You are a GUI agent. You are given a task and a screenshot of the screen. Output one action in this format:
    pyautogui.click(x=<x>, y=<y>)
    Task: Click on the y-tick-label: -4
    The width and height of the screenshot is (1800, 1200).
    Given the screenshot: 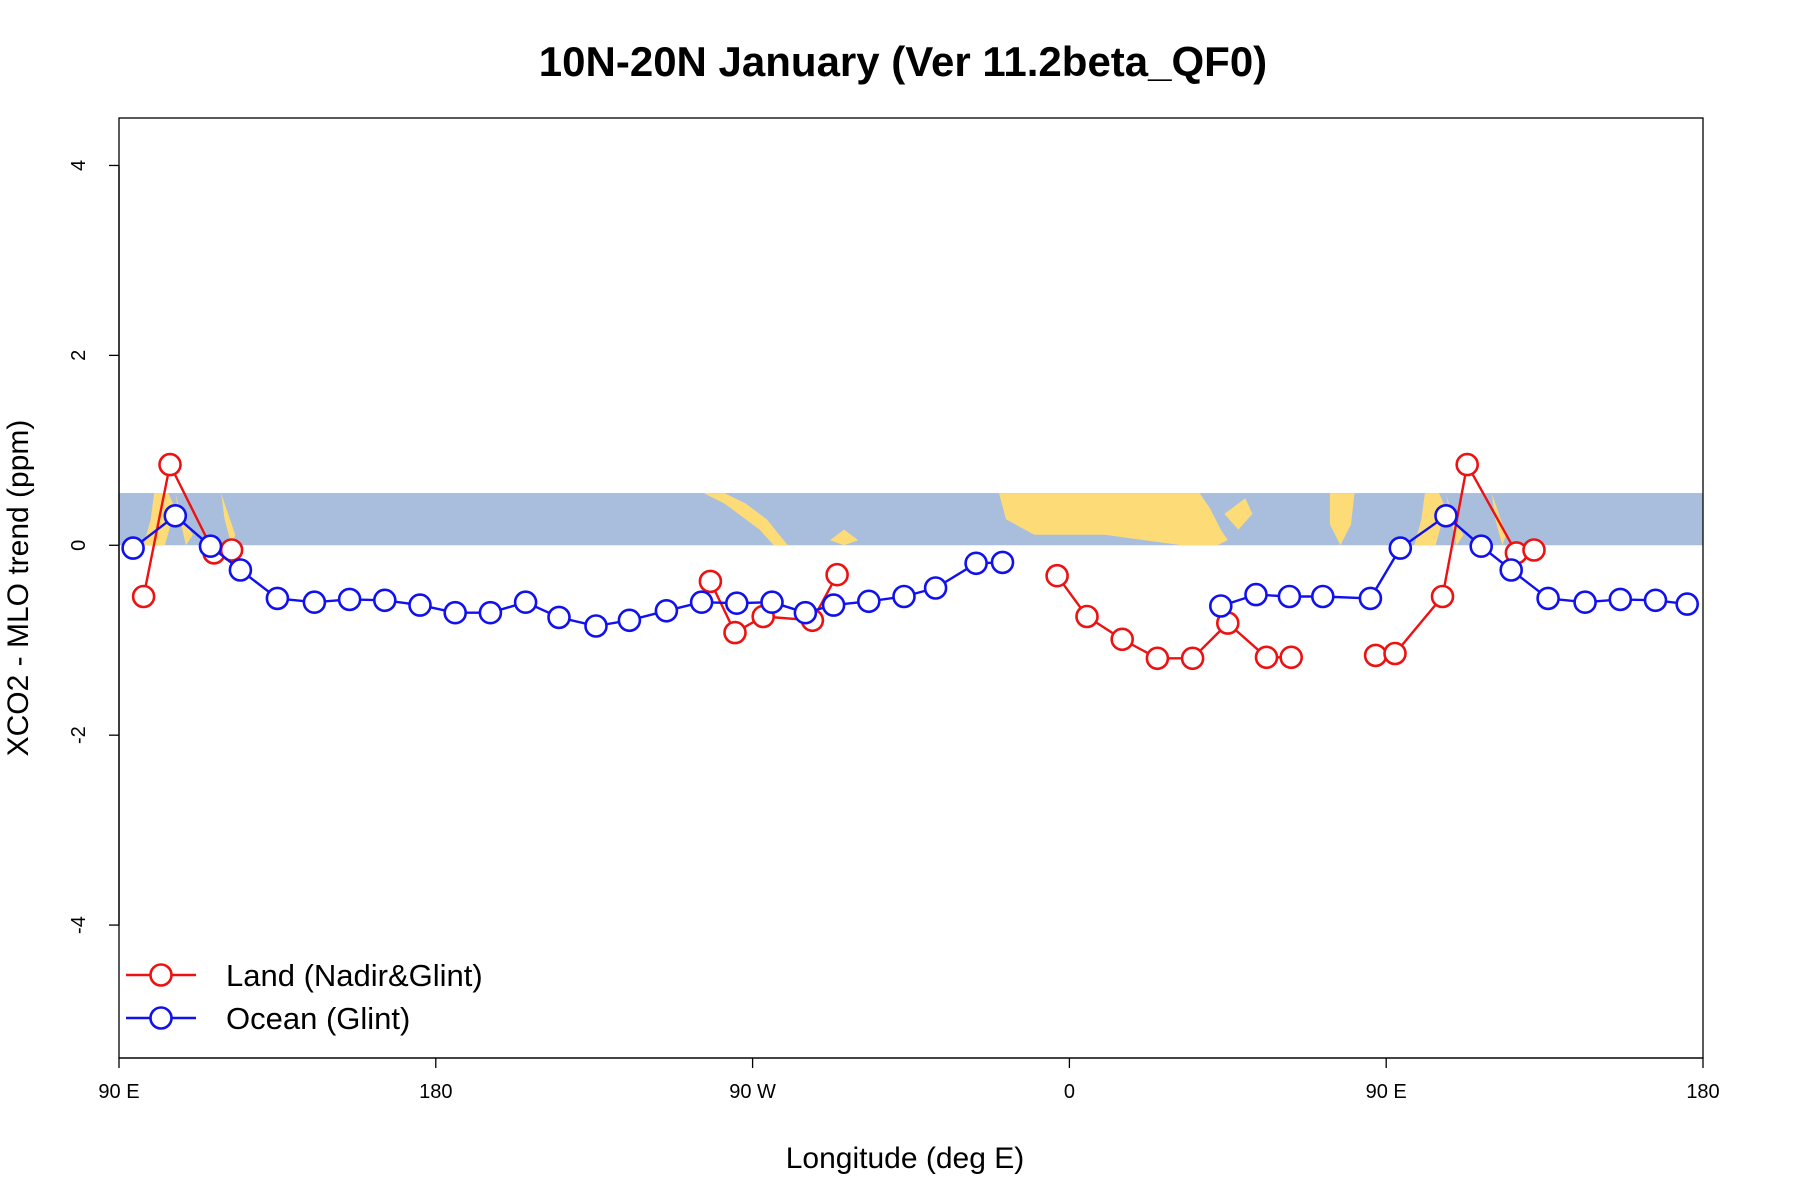 What is the action you would take?
    pyautogui.click(x=79, y=925)
    